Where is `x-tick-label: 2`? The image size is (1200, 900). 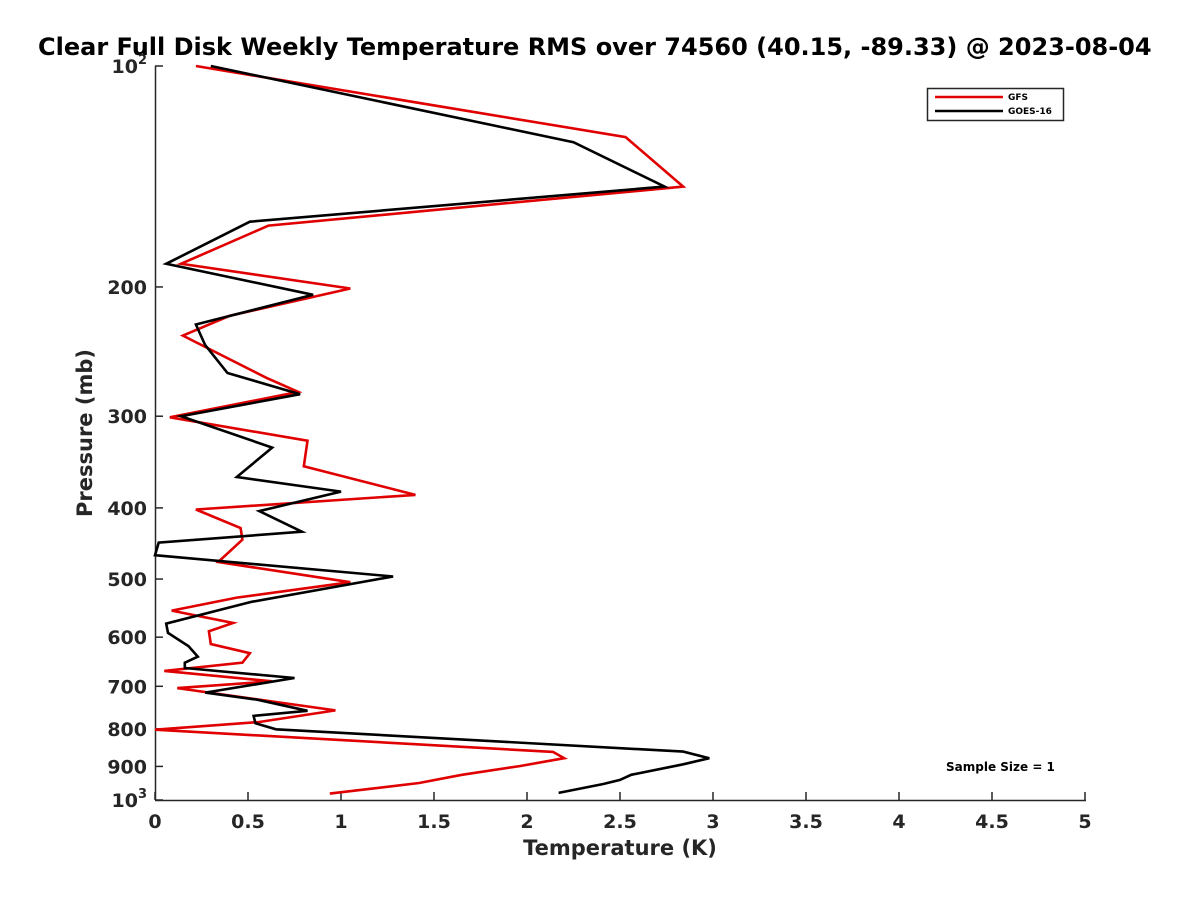
x-tick-label: 2 is located at coordinates (526, 822).